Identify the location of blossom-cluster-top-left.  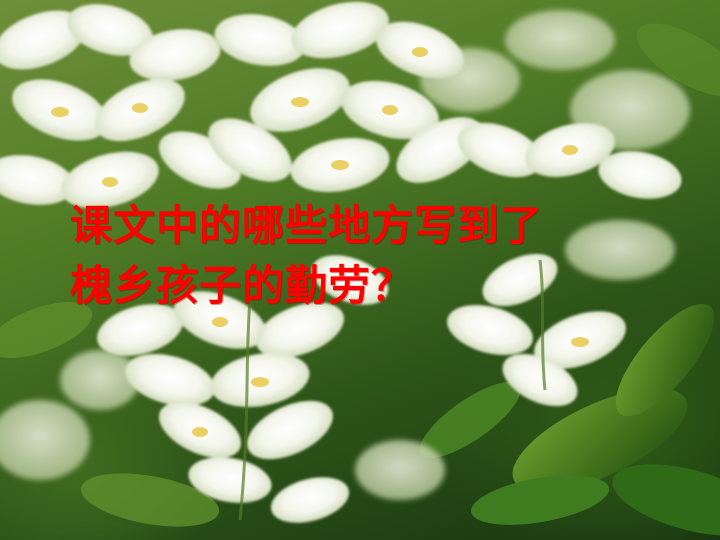
(121, 106).